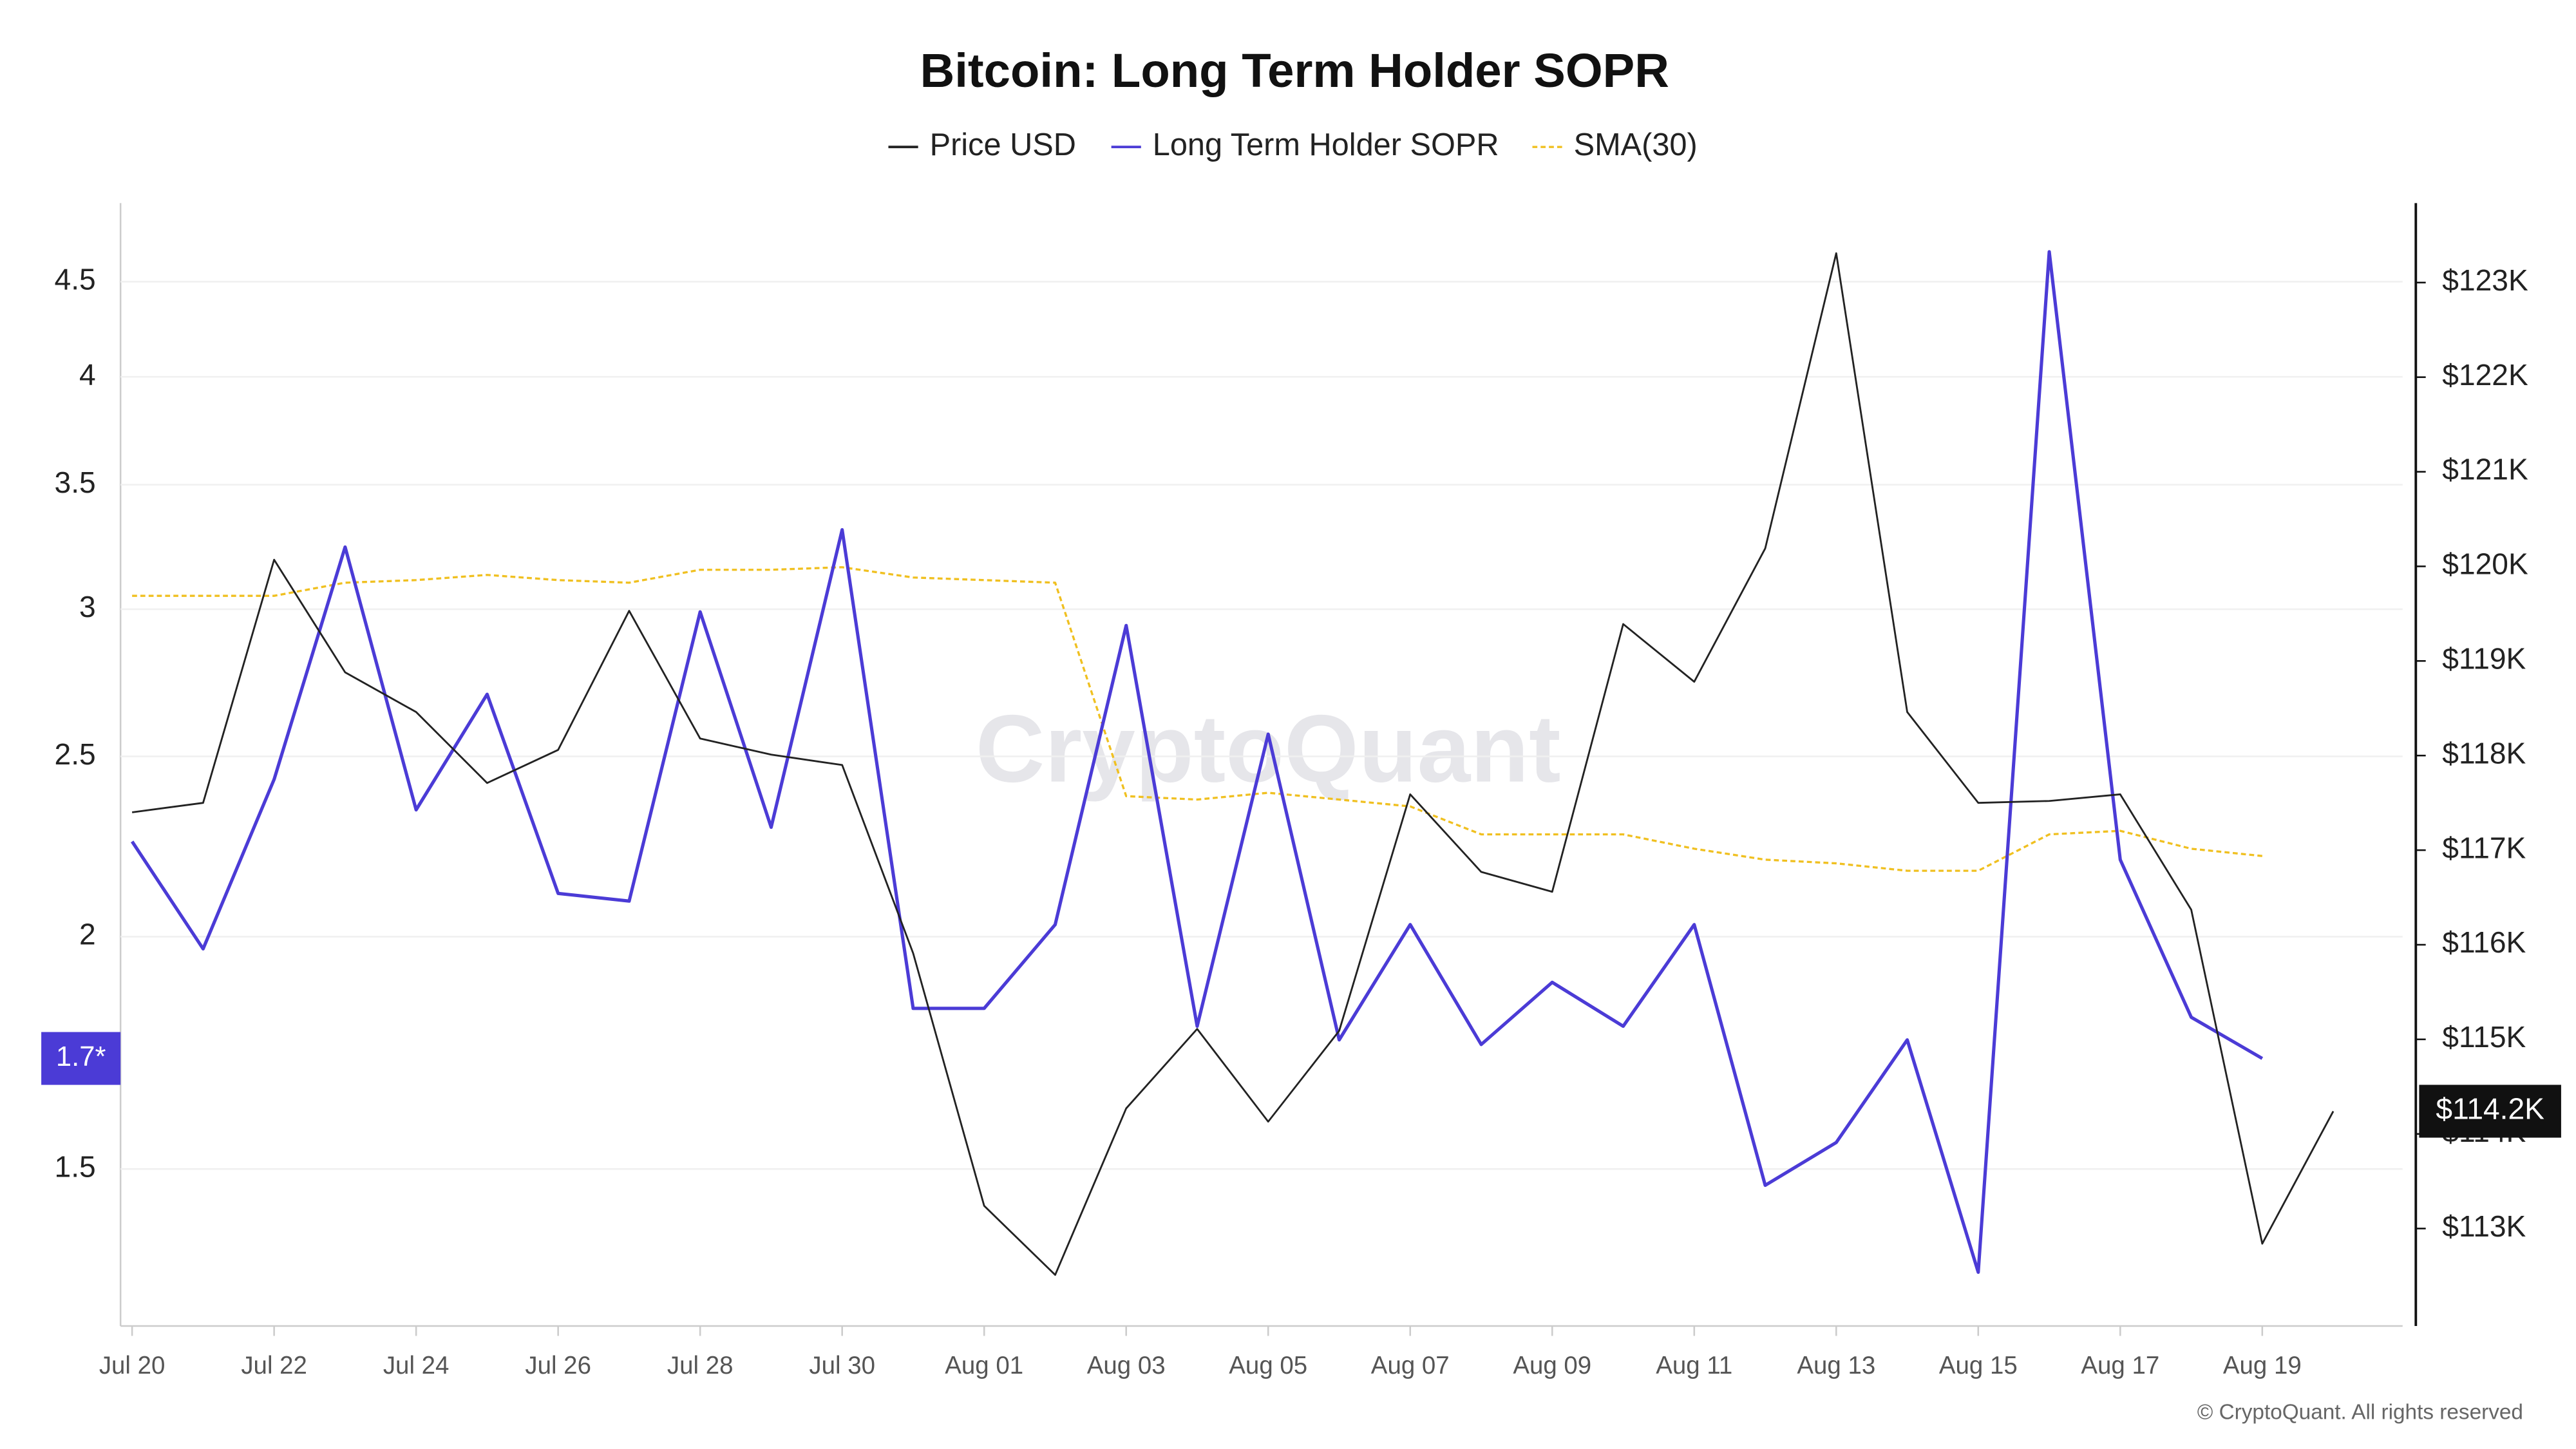 The image size is (2576, 1449). What do you see at coordinates (1636, 145) in the screenshot?
I see `legend-label: SMA(30)` at bounding box center [1636, 145].